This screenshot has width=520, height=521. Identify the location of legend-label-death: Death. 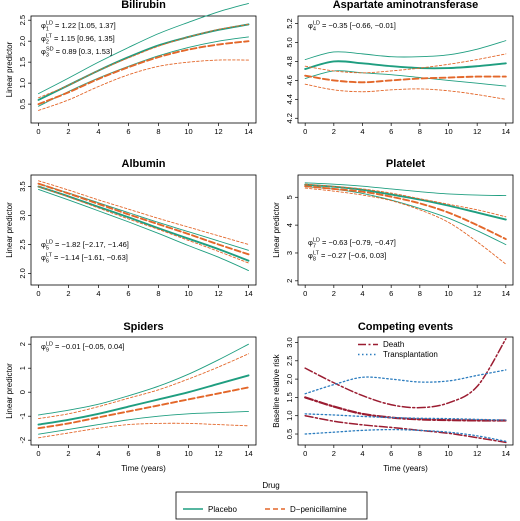
(393, 344).